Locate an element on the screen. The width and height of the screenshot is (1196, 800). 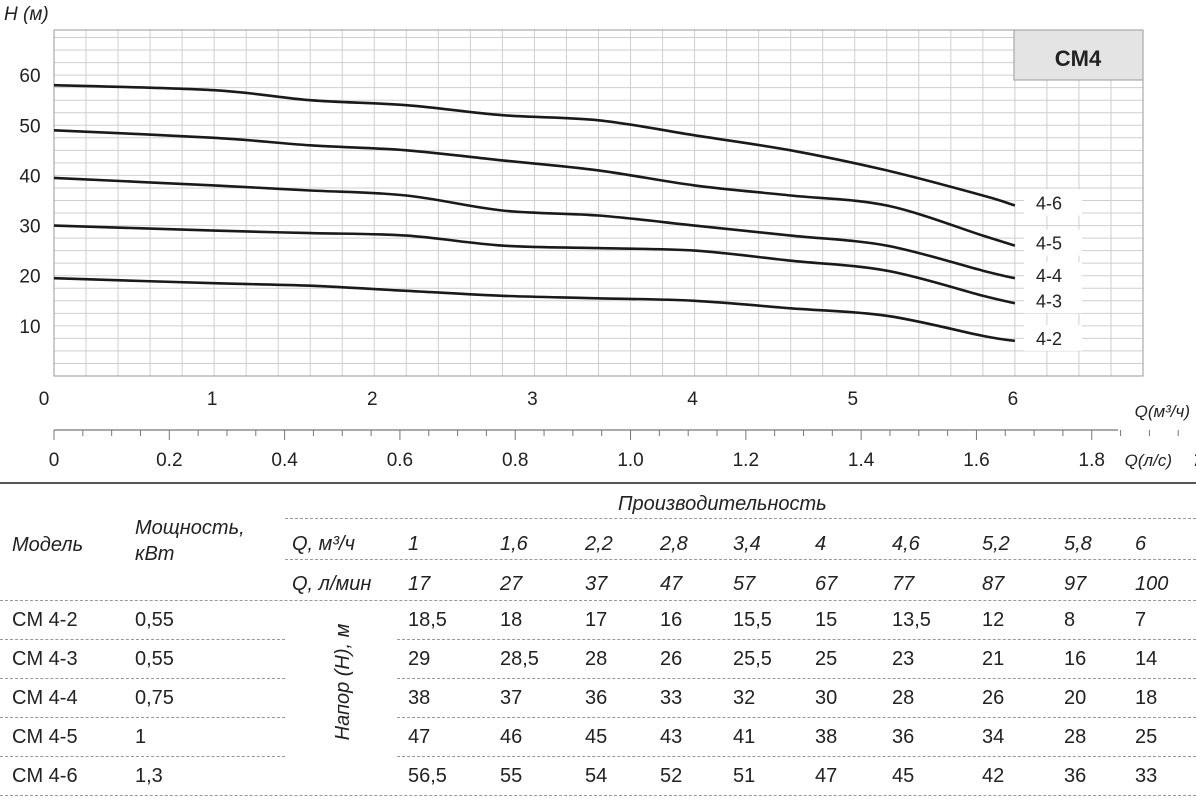
head-value-cell: 52 is located at coordinates (671, 776).